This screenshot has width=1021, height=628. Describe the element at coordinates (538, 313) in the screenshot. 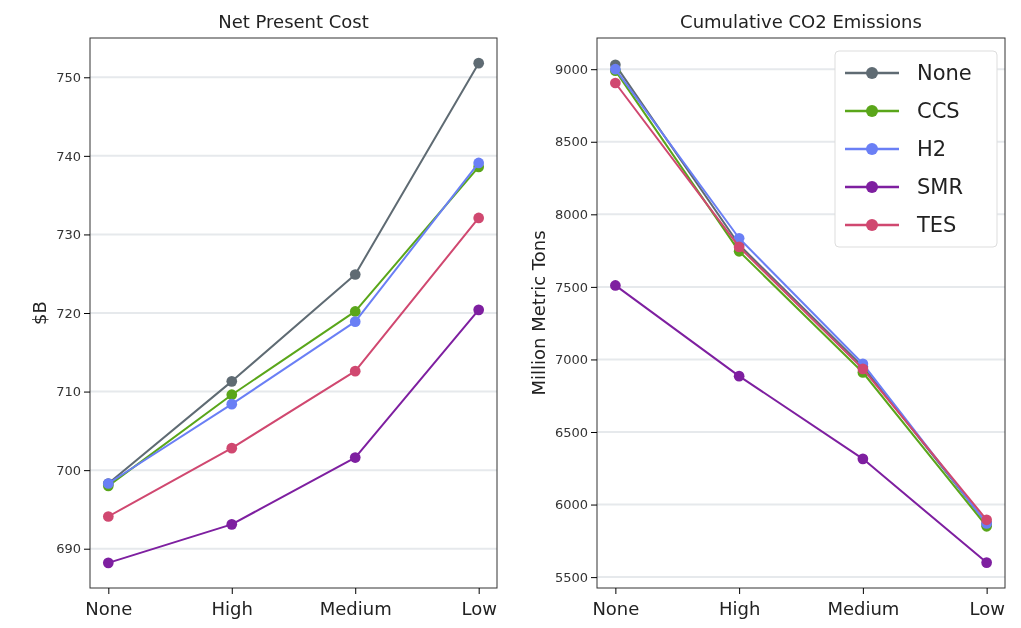

I see `y-axis-title: Million Metric Tons` at that location.